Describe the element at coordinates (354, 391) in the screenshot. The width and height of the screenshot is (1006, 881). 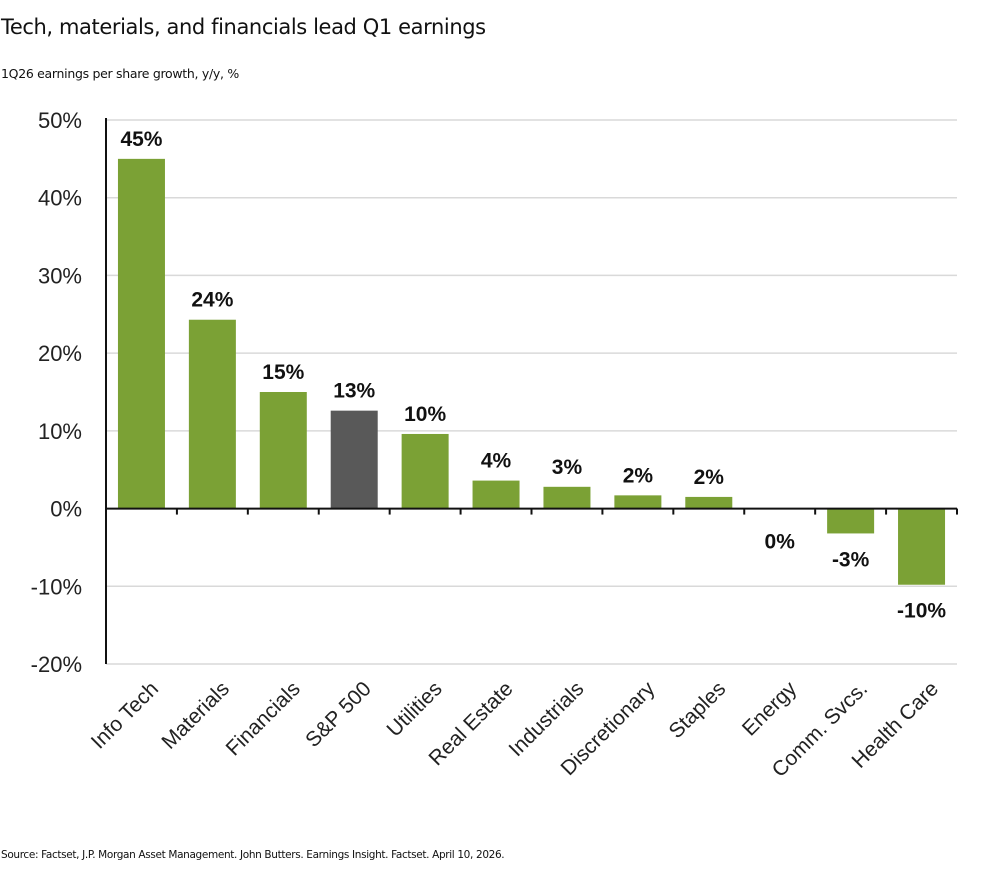
I see `data-label: 13%` at that location.